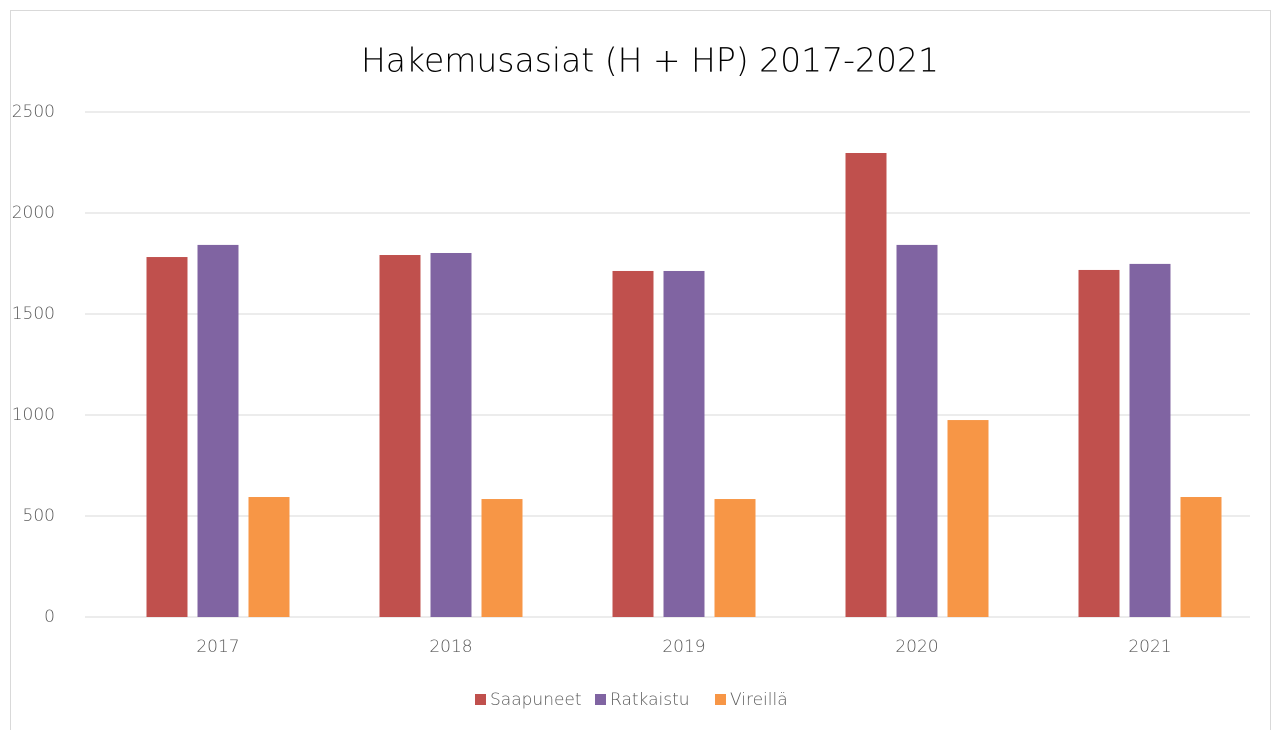 This screenshot has width=1282, height=730. What do you see at coordinates (450, 647) in the screenshot?
I see `x-tick-label: 2018` at bounding box center [450, 647].